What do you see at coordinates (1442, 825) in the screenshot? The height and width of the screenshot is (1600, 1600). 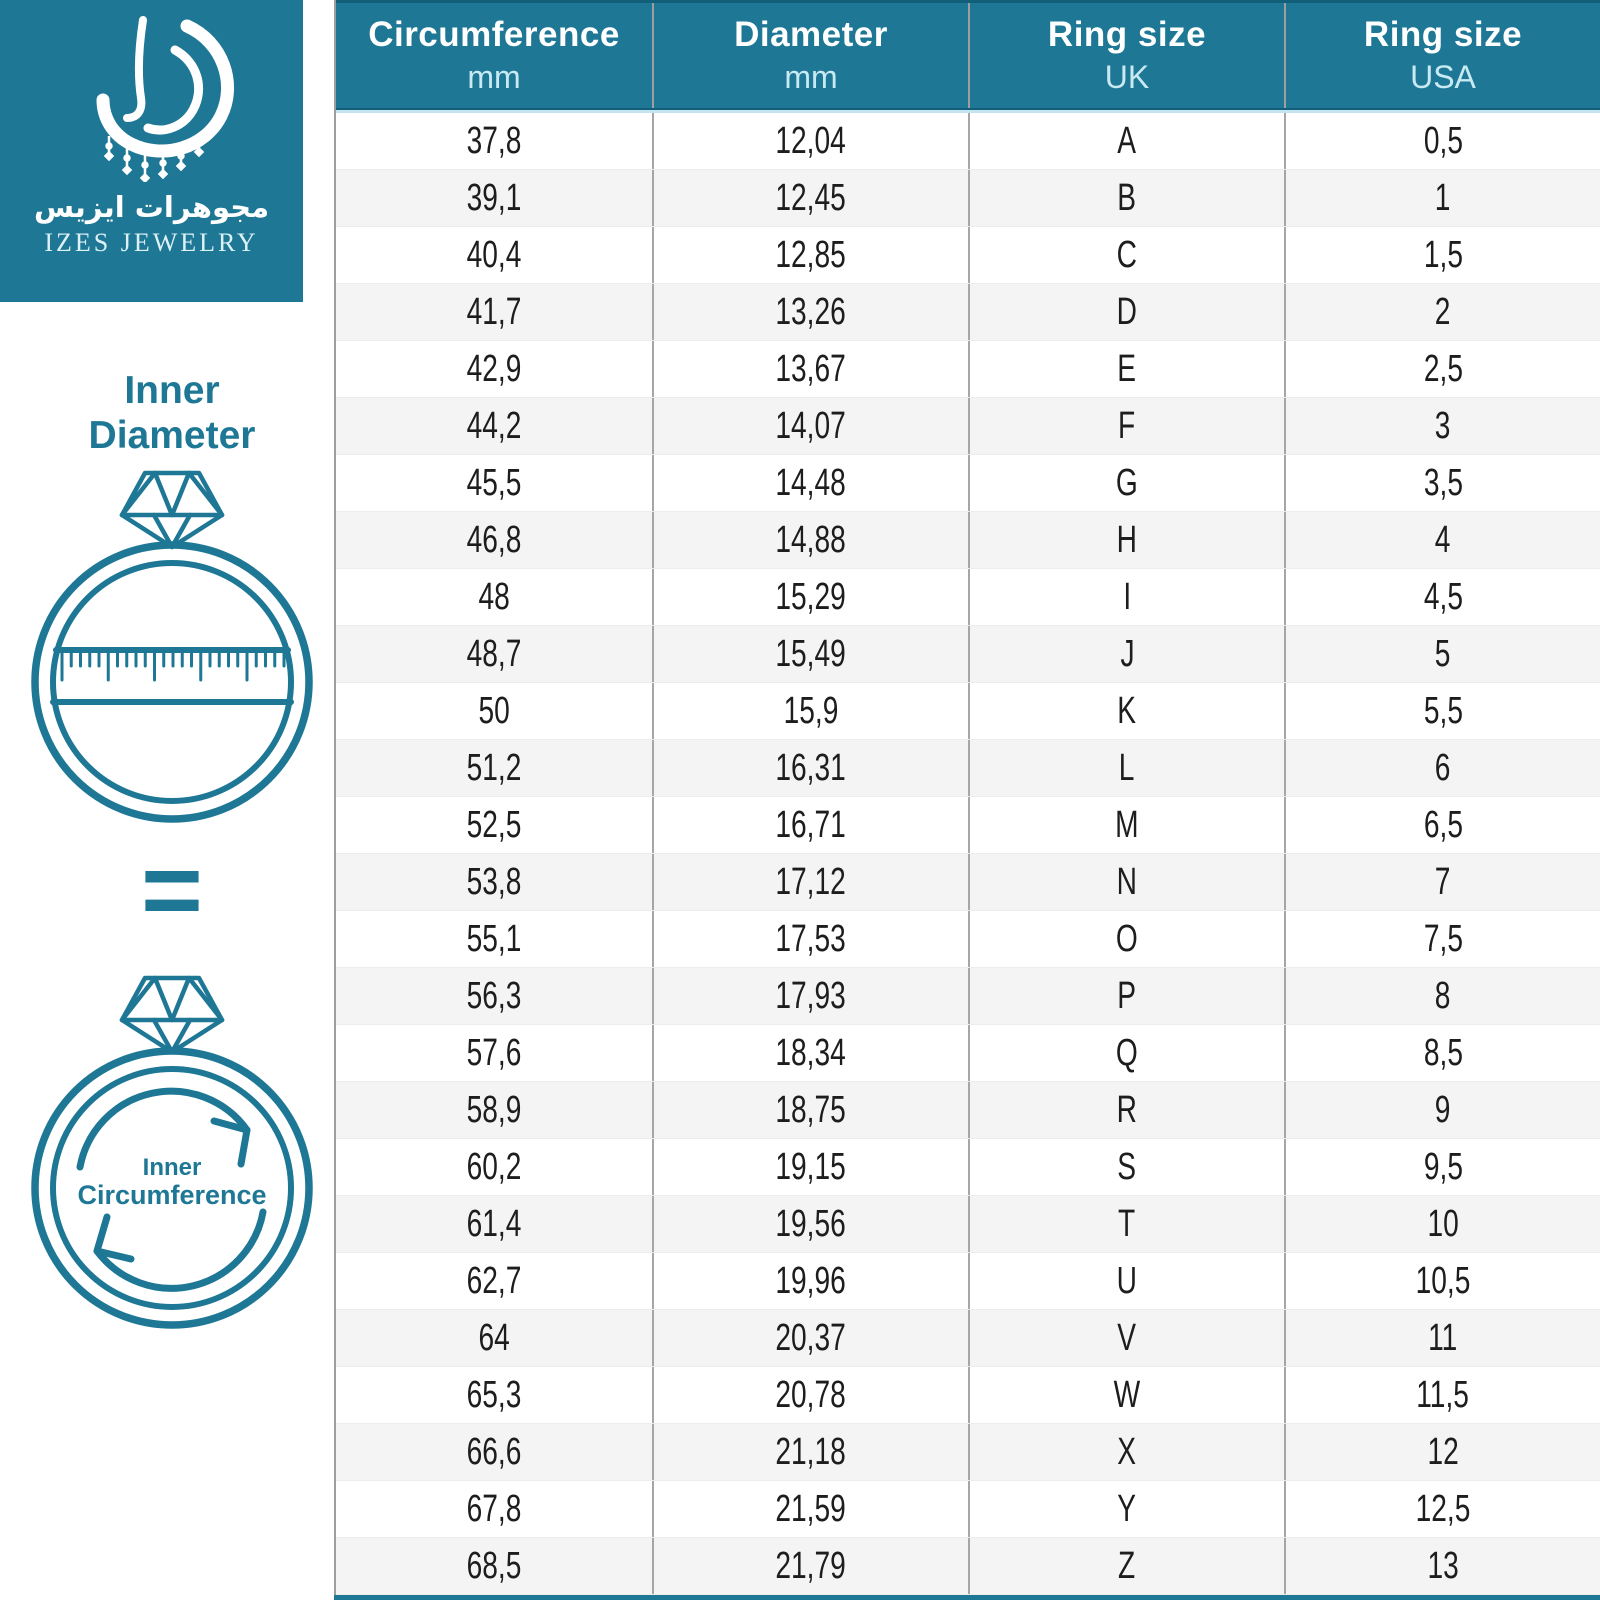 I see `table-cell: 6,5` at bounding box center [1442, 825].